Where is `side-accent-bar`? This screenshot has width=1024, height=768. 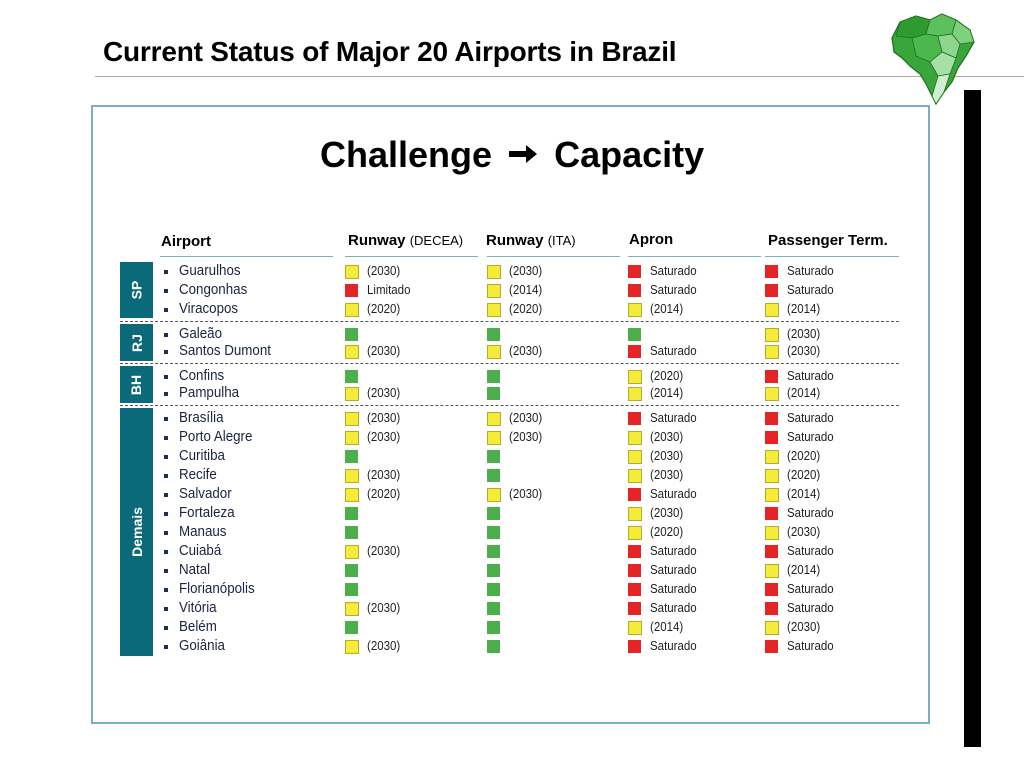
side-accent-bar is located at coordinates (972, 418).